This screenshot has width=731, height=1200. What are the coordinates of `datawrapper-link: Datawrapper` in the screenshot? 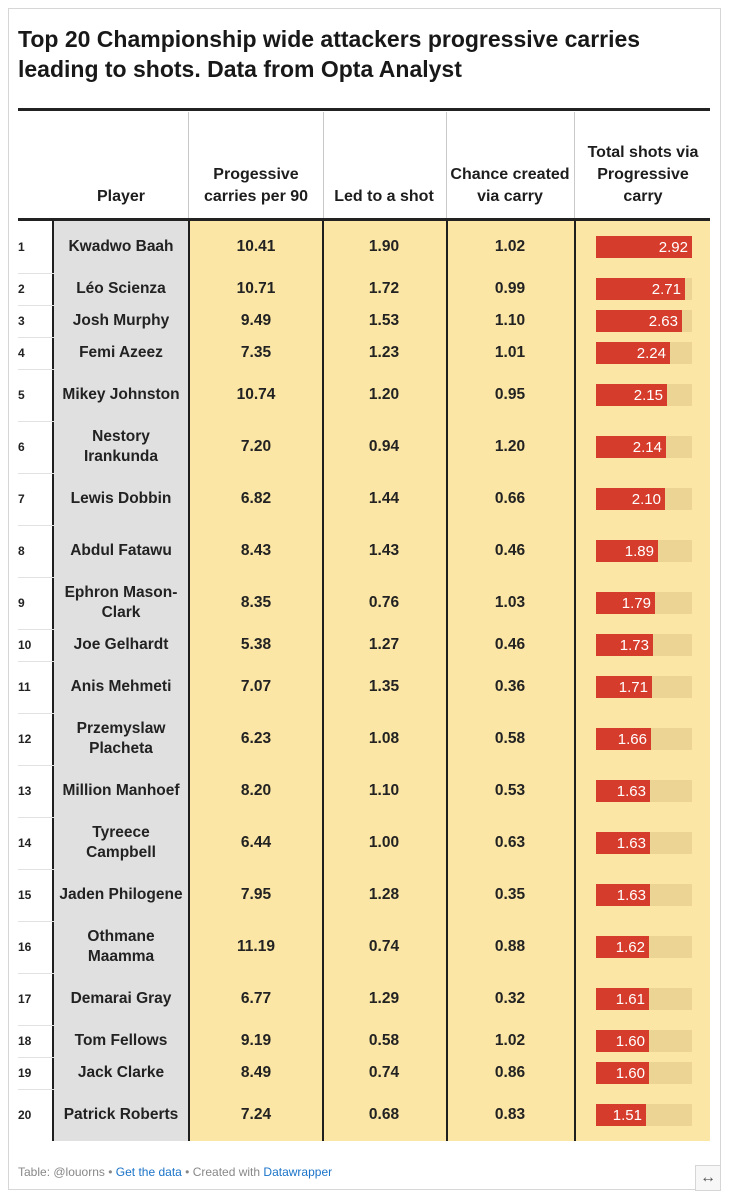 It's located at (298, 1172).